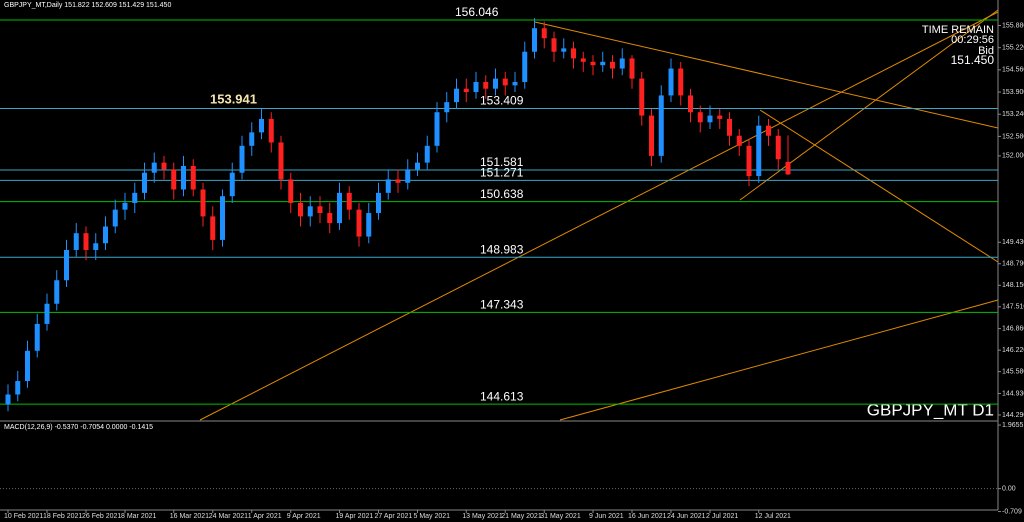  What do you see at coordinates (722, 516) in the screenshot?
I see `x-tick-label: 2 Jul 2021` at bounding box center [722, 516].